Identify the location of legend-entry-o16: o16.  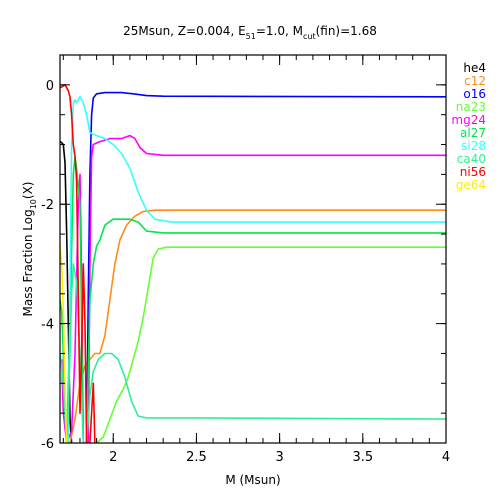
(474, 94).